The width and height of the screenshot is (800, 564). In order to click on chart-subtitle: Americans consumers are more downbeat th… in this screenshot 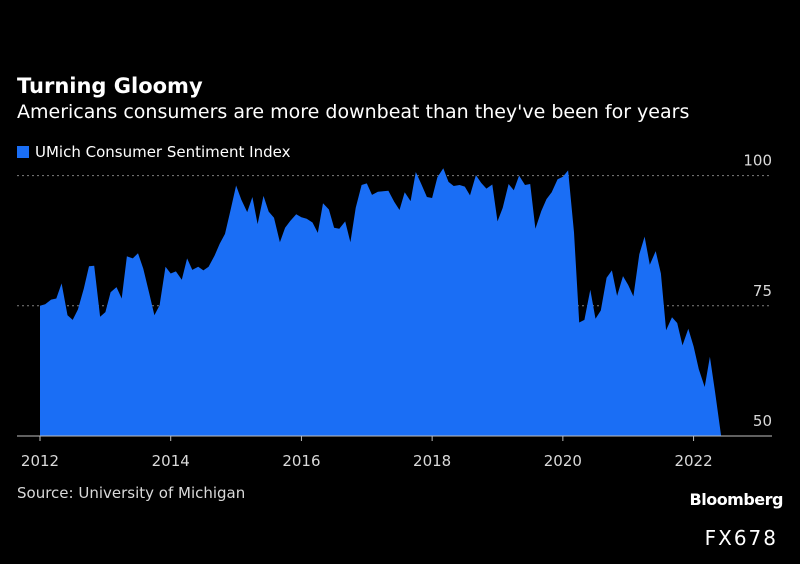, I will do `click(353, 112)`.